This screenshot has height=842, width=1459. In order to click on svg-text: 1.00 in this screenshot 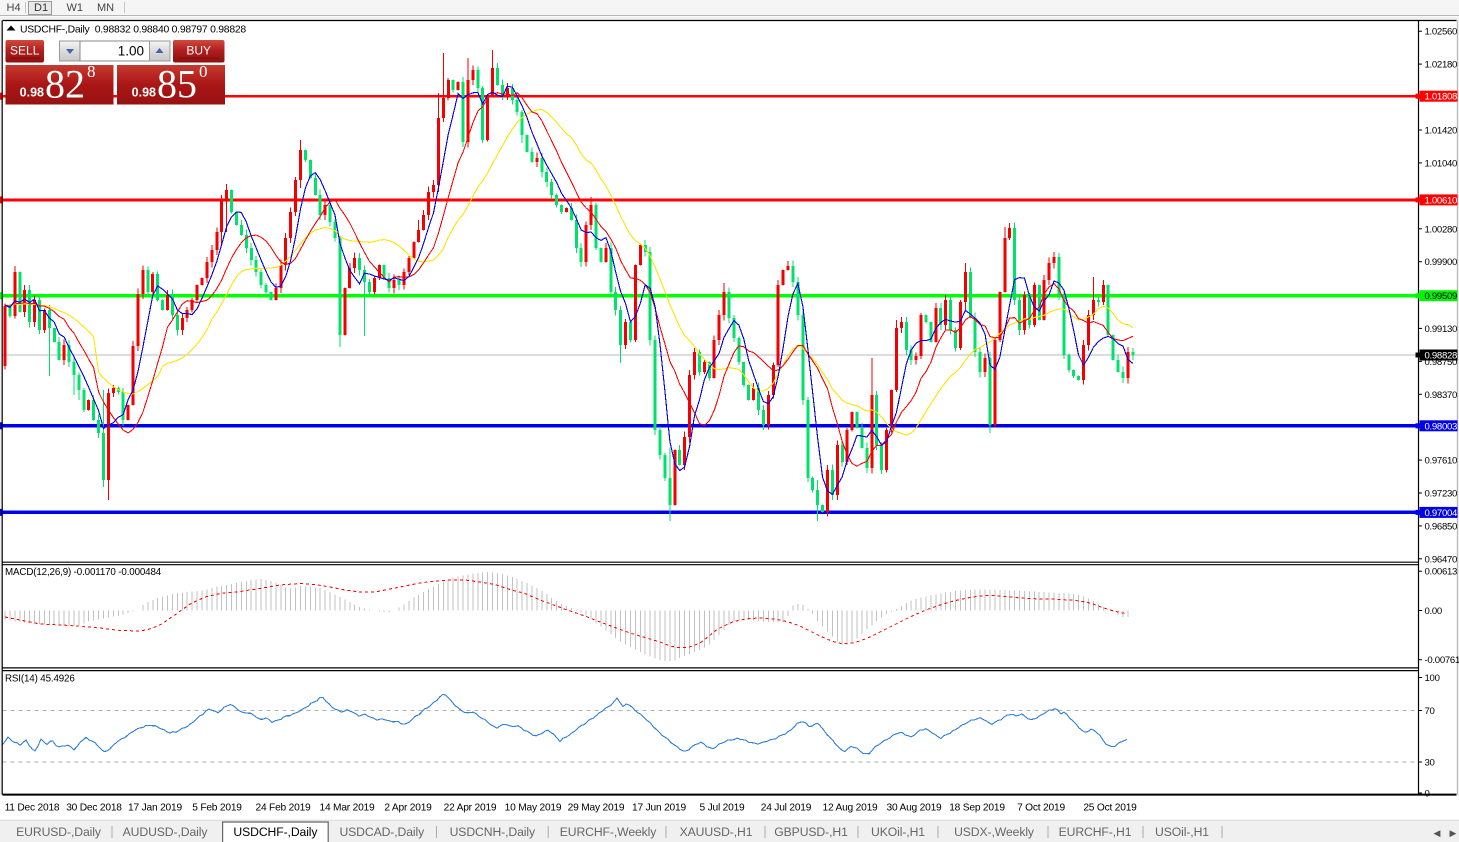, I will do `click(131, 51)`.